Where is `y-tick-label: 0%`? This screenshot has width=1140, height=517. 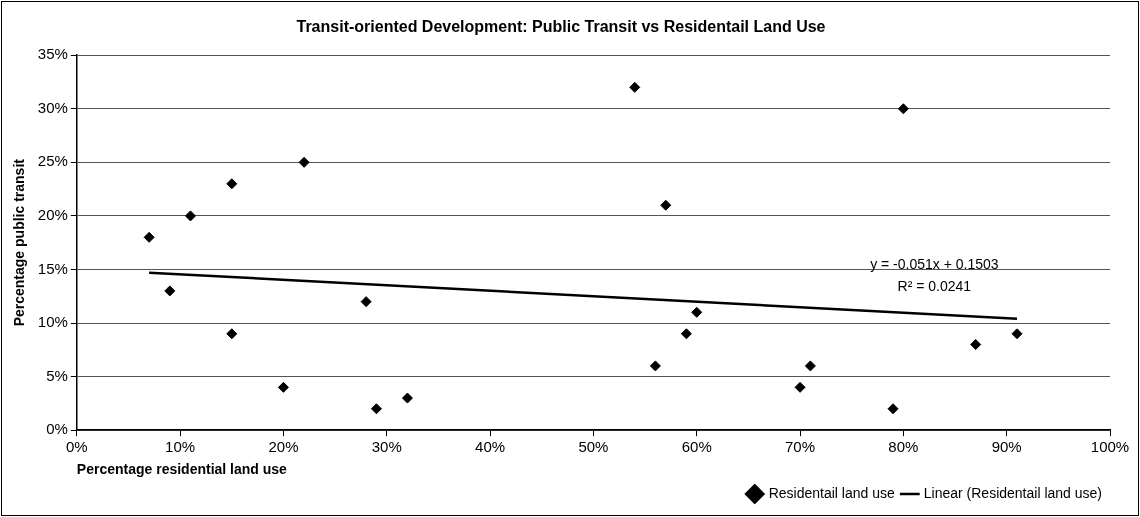
y-tick-label: 0% is located at coordinates (57, 429).